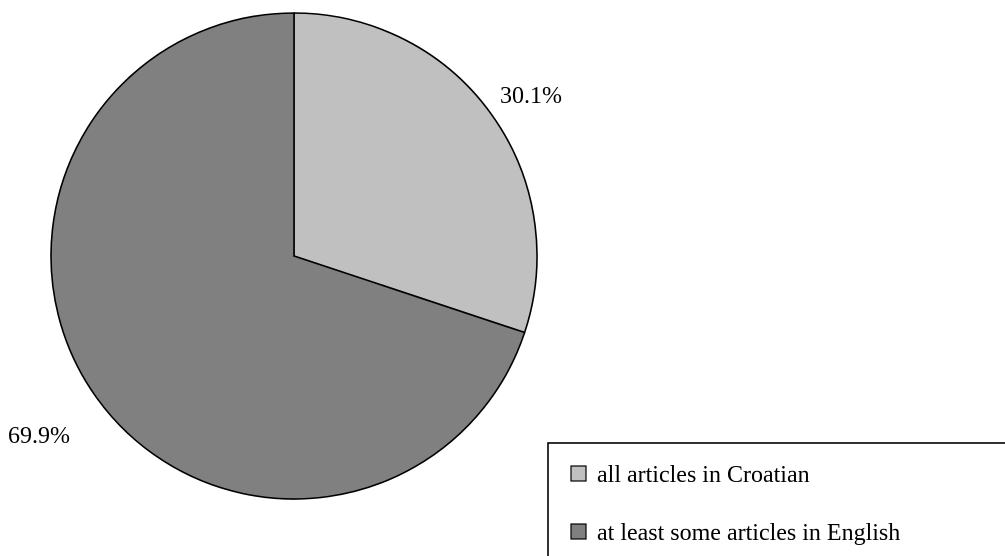 This screenshot has width=1005, height=556. What do you see at coordinates (578, 531) in the screenshot?
I see `legend-swatch-english` at bounding box center [578, 531].